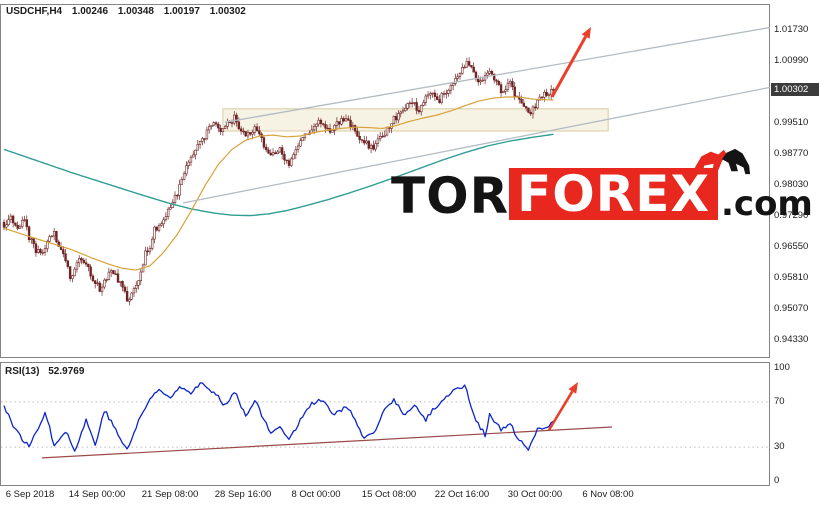 This screenshot has width=819, height=506. I want to click on rsi-line, so click(278, 417).